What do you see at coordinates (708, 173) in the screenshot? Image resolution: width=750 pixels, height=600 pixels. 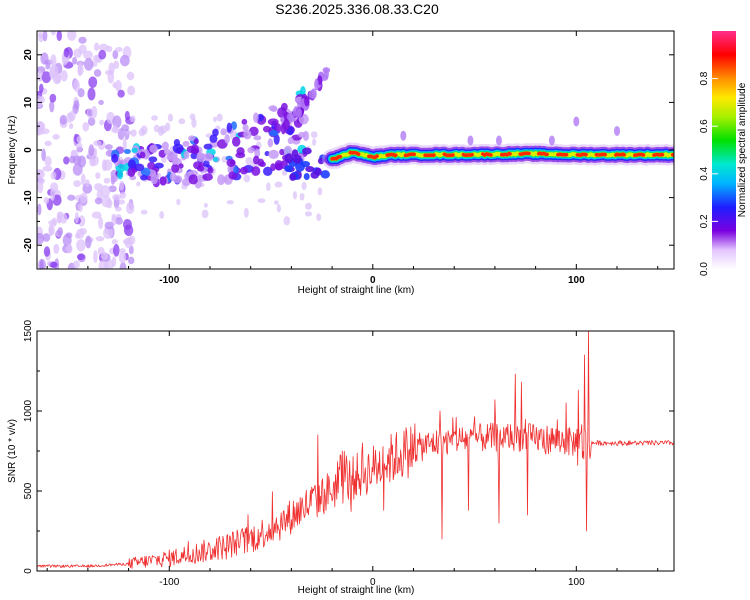 I see `colorbar-ticks: 0.0 0.2 0.4 0.6 0.8` at bounding box center [708, 173].